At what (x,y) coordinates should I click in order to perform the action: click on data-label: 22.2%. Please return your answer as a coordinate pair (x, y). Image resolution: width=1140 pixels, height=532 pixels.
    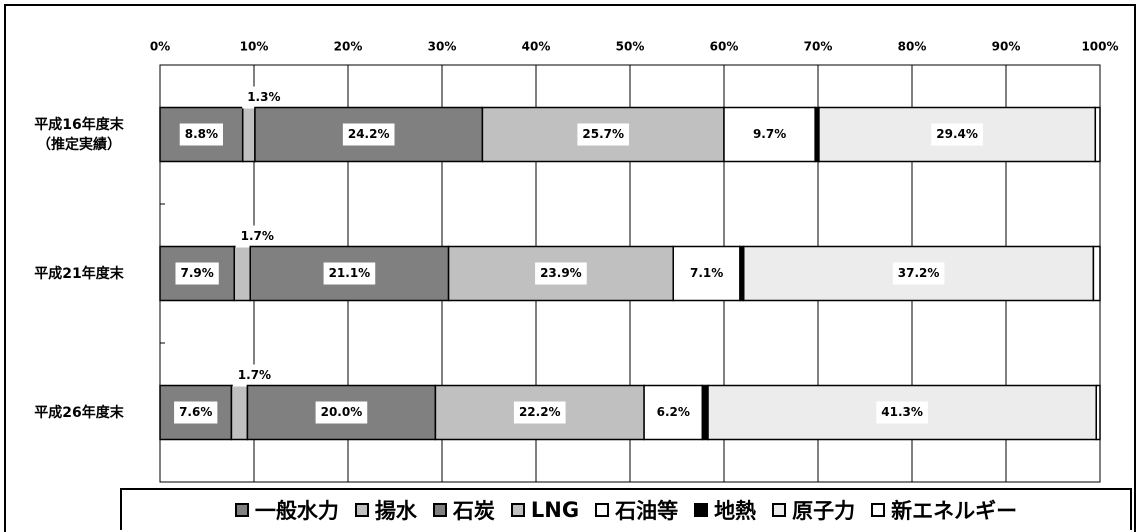
    Looking at the image, I should click on (540, 412).